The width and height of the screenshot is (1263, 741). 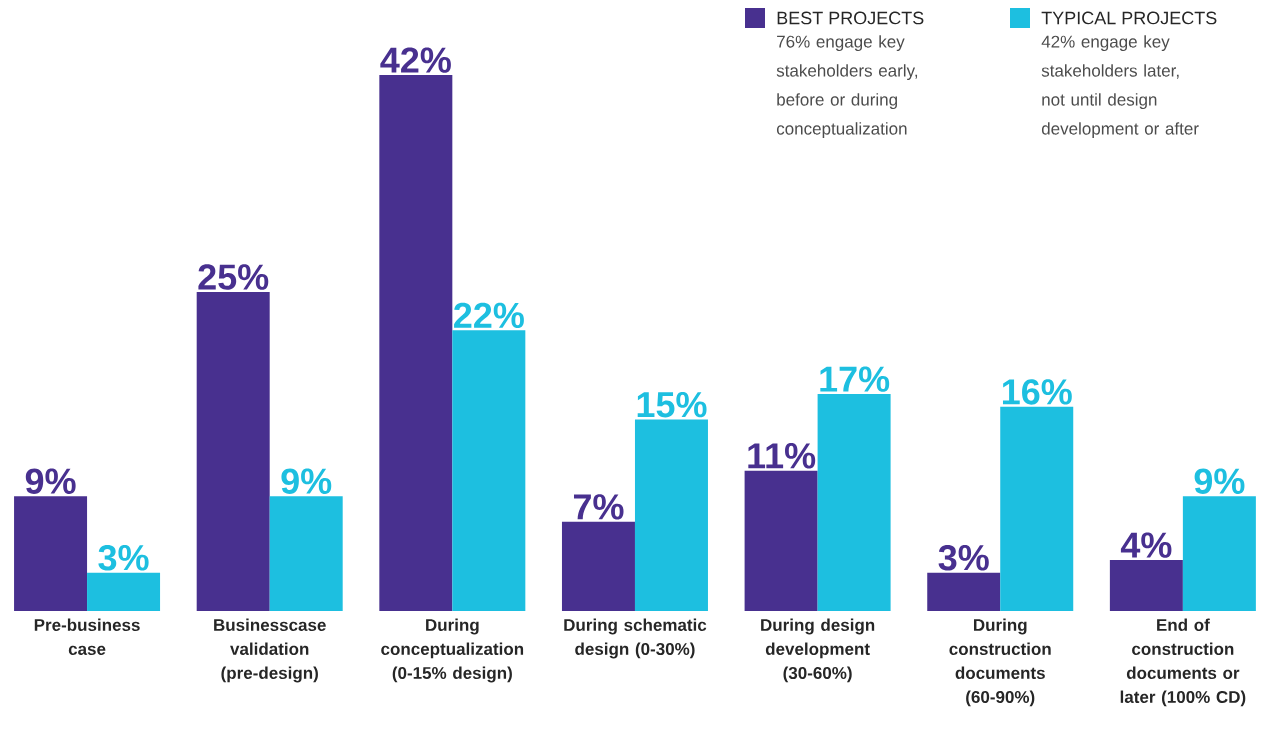 What do you see at coordinates (782, 456) in the screenshot?
I see `data-label: 11%` at bounding box center [782, 456].